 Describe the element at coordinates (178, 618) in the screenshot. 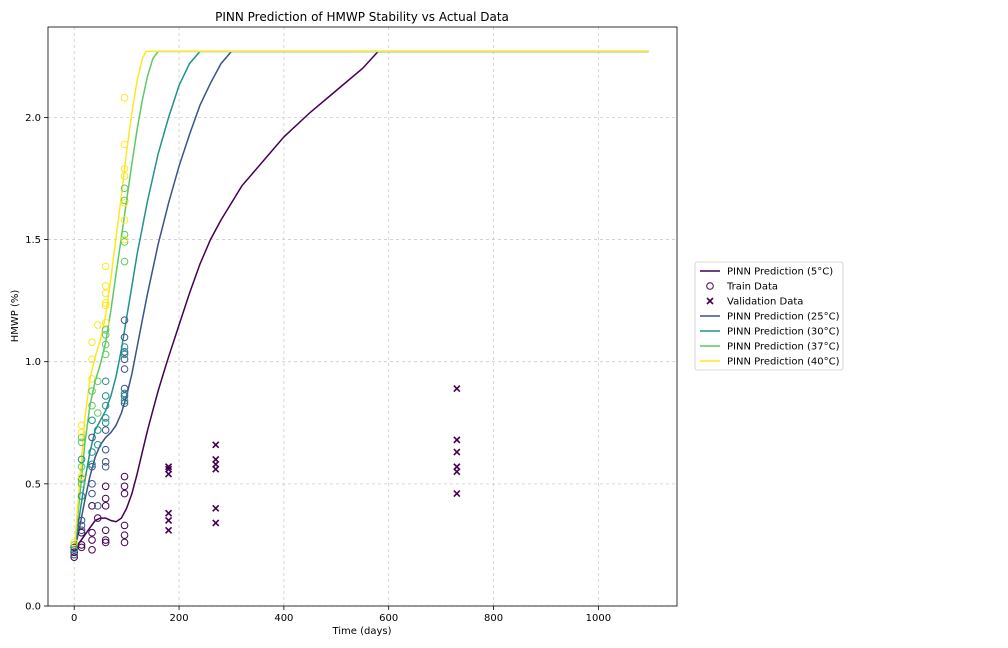

I see `x-tick-label: 200` at that location.